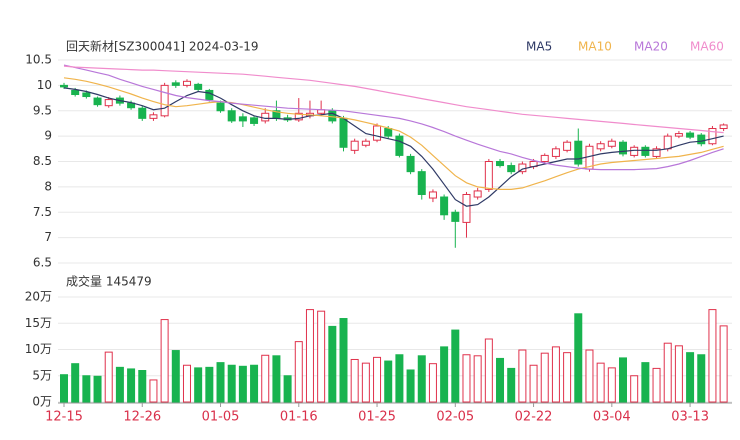  Describe the element at coordinates (651, 47) in the screenshot. I see `legend-label: MA20` at that location.